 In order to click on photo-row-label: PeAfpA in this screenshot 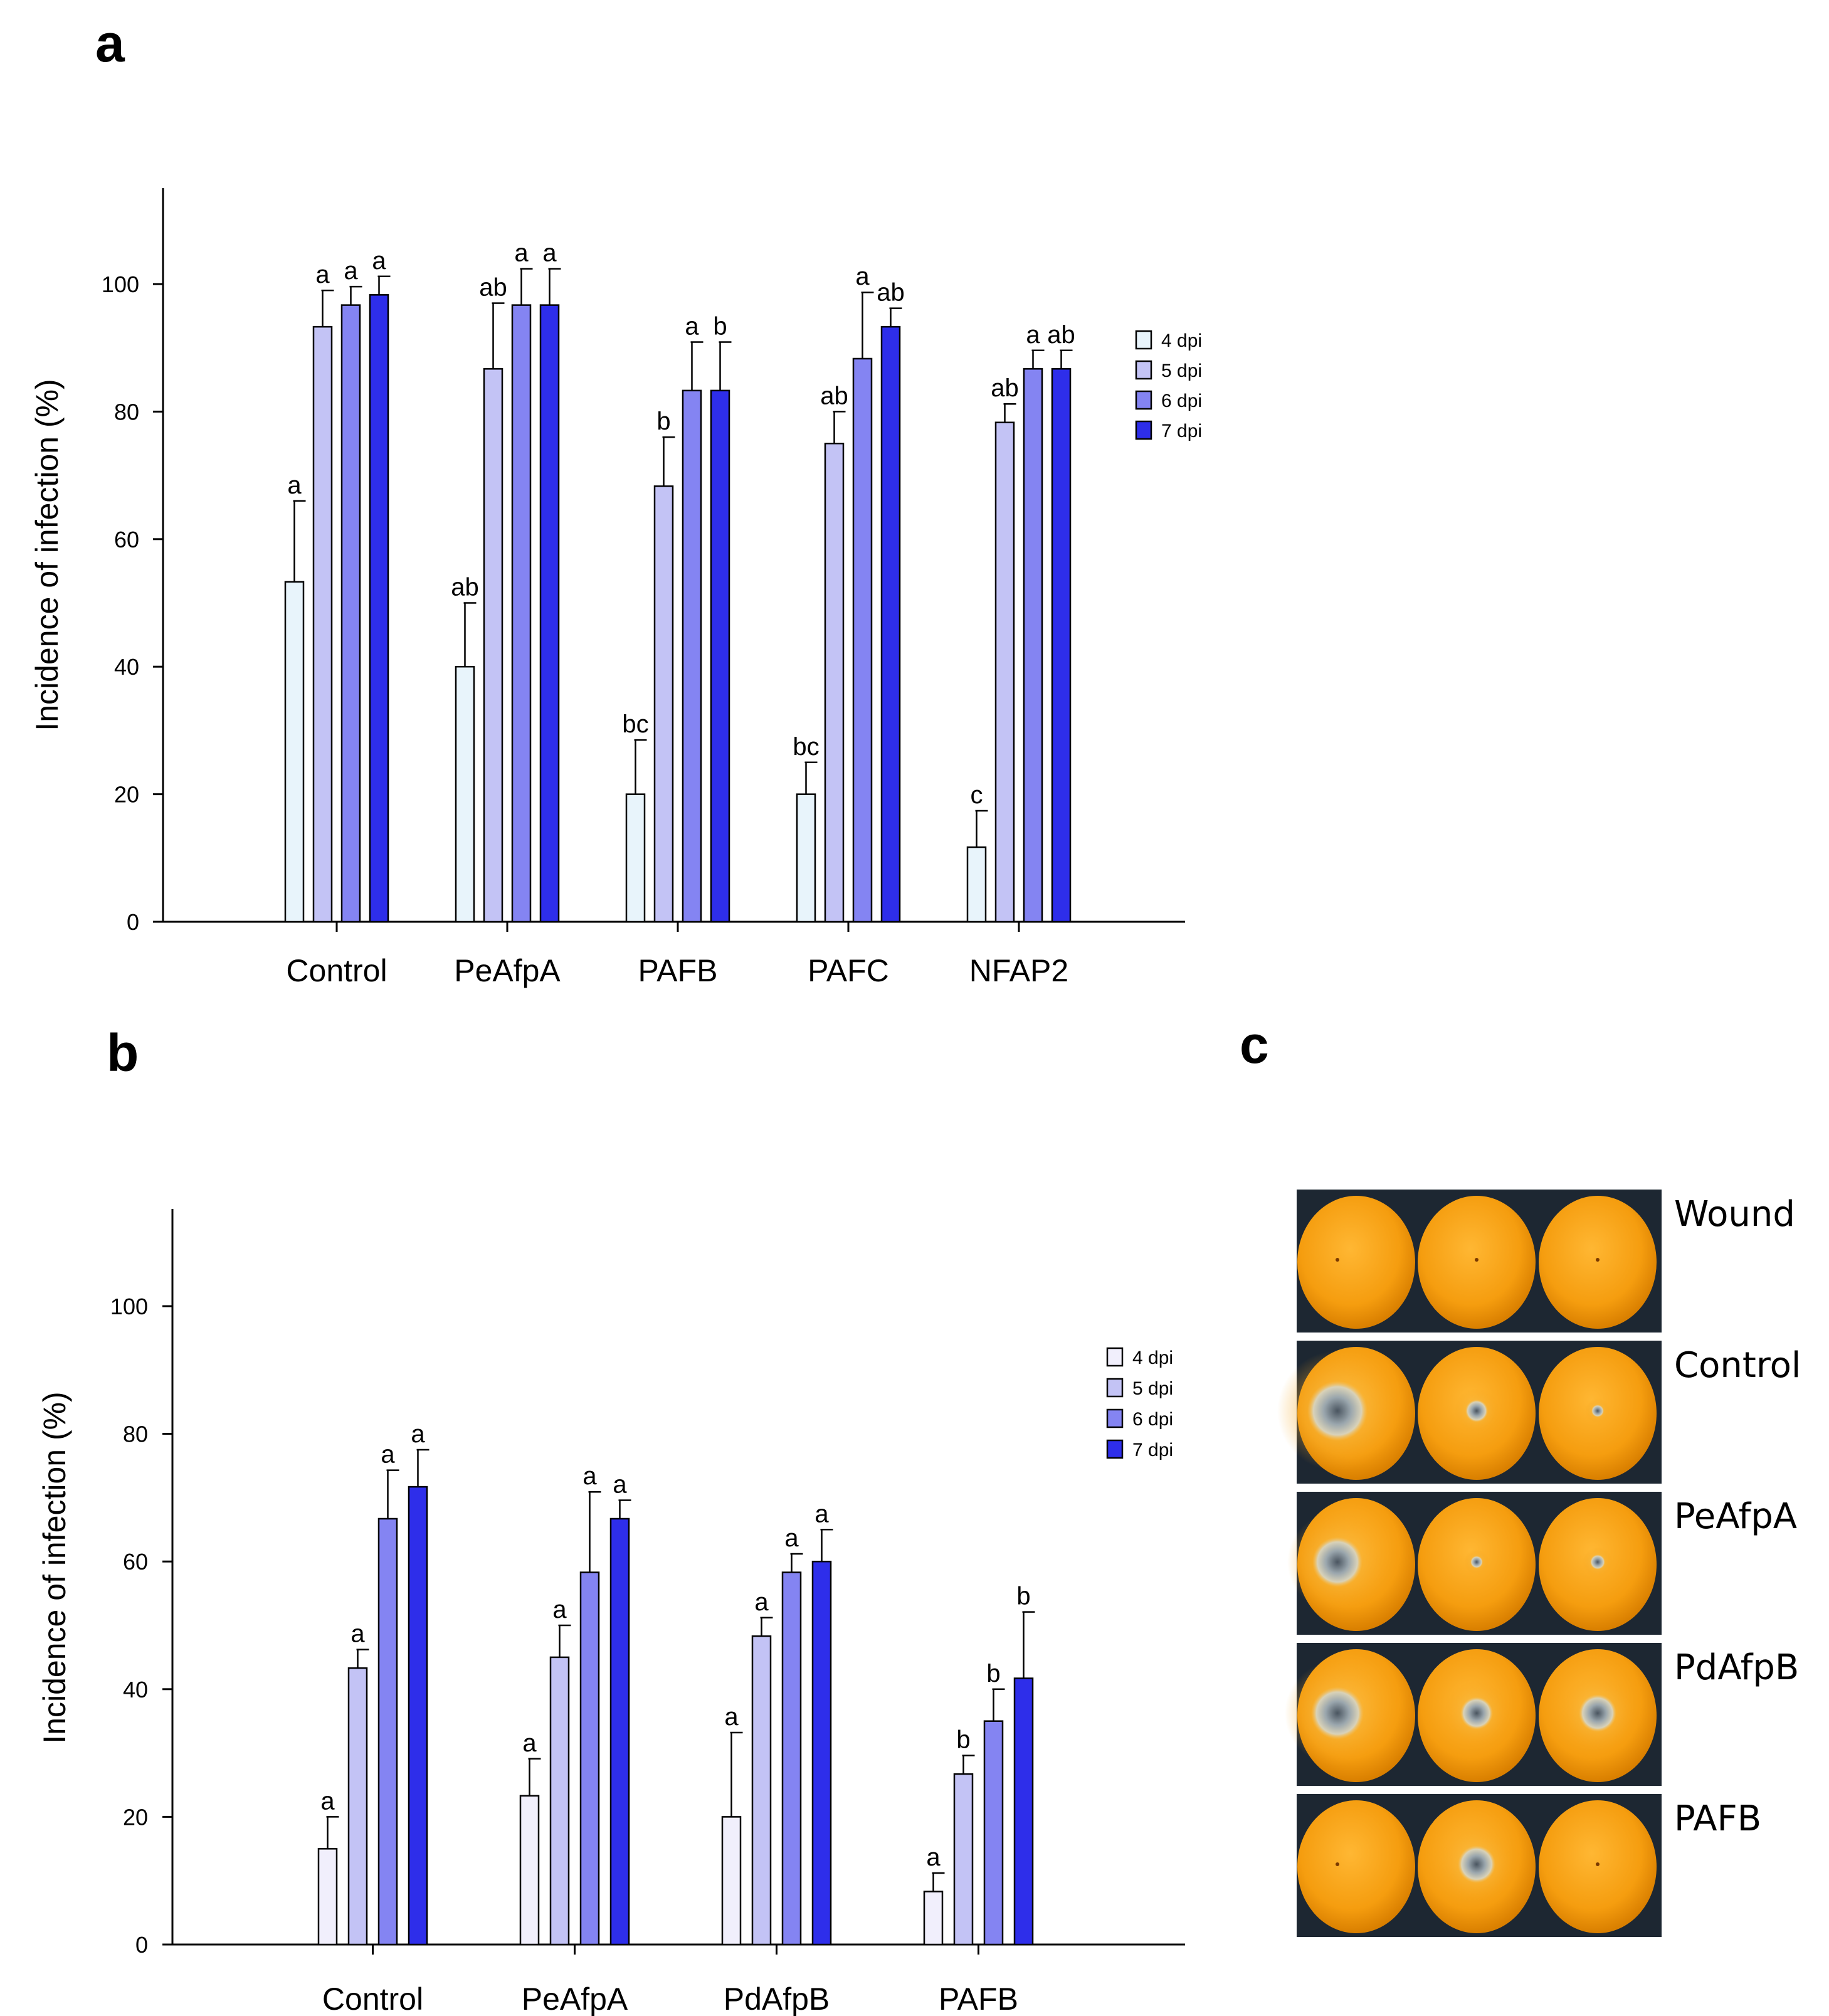, I will do `click(1735, 1516)`.